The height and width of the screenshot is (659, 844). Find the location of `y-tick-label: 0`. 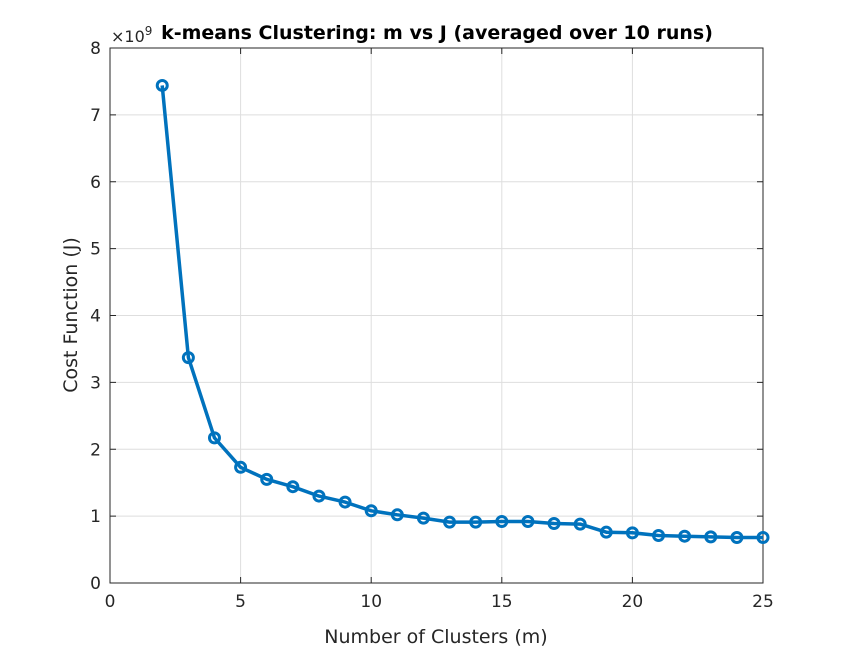

y-tick-label: 0 is located at coordinates (95, 584).